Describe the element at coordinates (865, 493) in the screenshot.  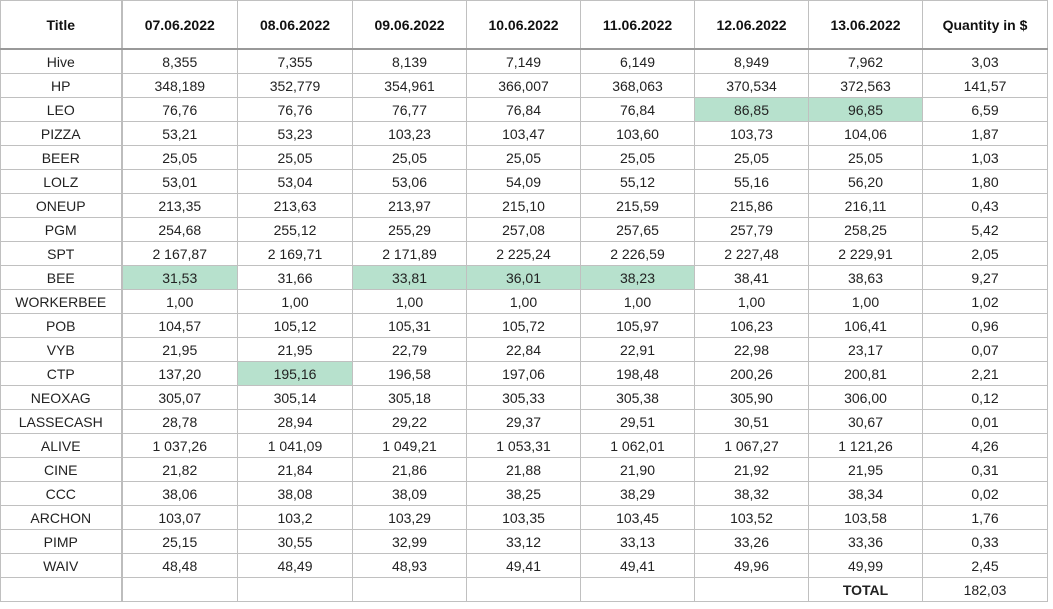
I see `price-cell: 38,34` at that location.